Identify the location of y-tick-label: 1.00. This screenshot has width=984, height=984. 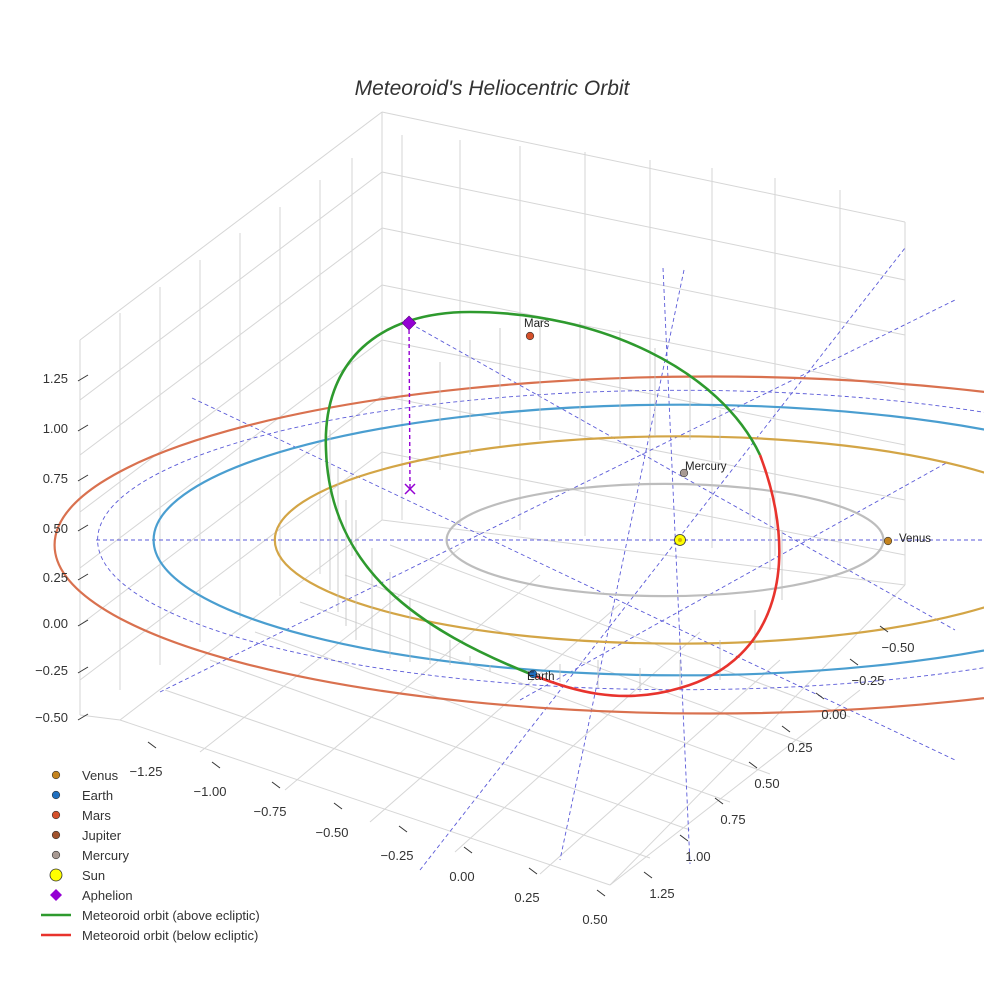
(697, 856).